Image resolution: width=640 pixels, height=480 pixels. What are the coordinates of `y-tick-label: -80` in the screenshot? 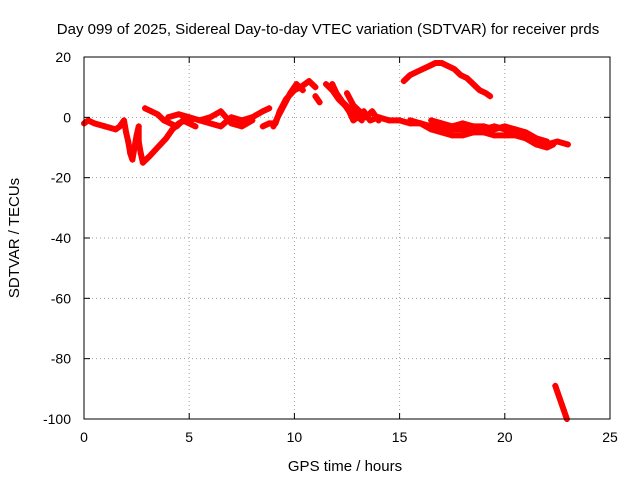 It's located at (61, 359).